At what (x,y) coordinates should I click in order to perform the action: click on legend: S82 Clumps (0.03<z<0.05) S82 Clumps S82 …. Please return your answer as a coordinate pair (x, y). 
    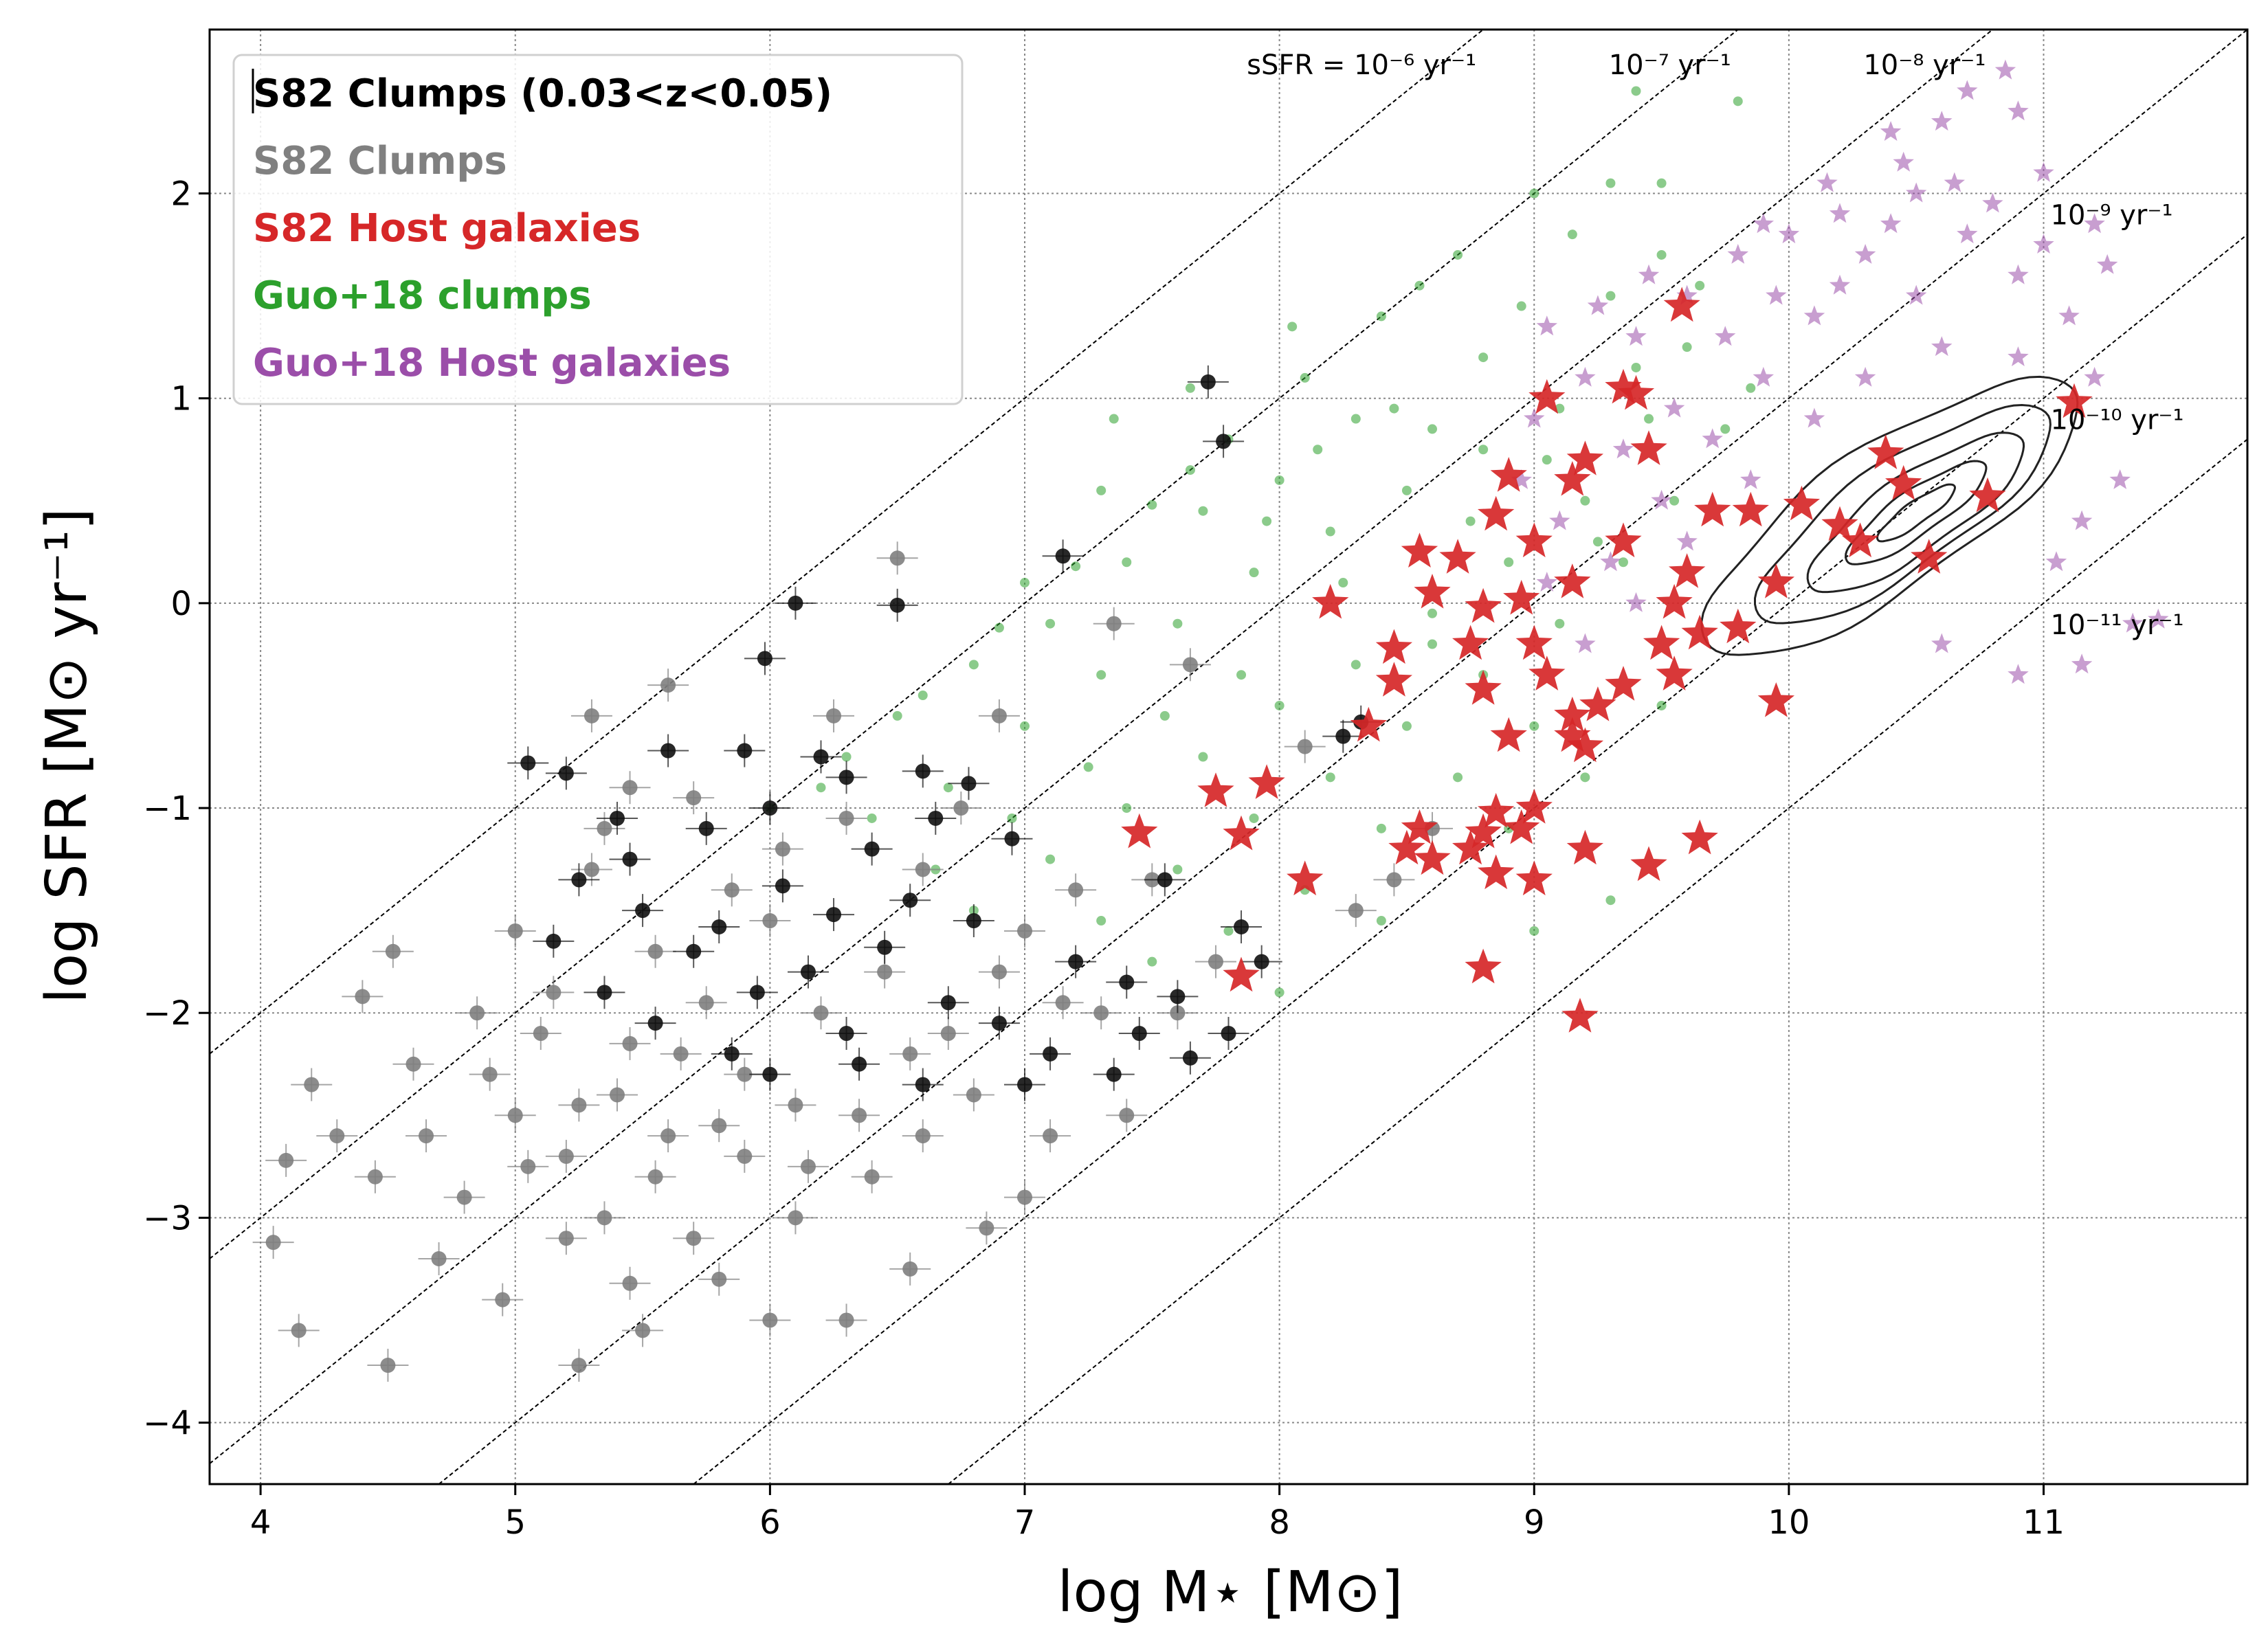
    Looking at the image, I should click on (598, 230).